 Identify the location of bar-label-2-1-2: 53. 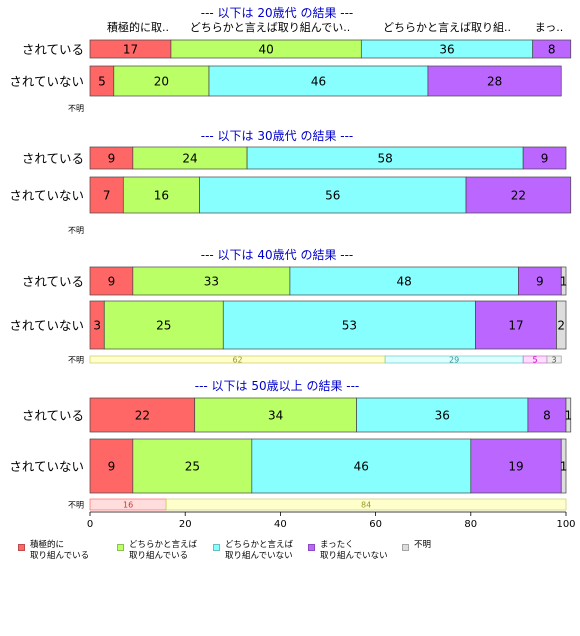
(349, 326).